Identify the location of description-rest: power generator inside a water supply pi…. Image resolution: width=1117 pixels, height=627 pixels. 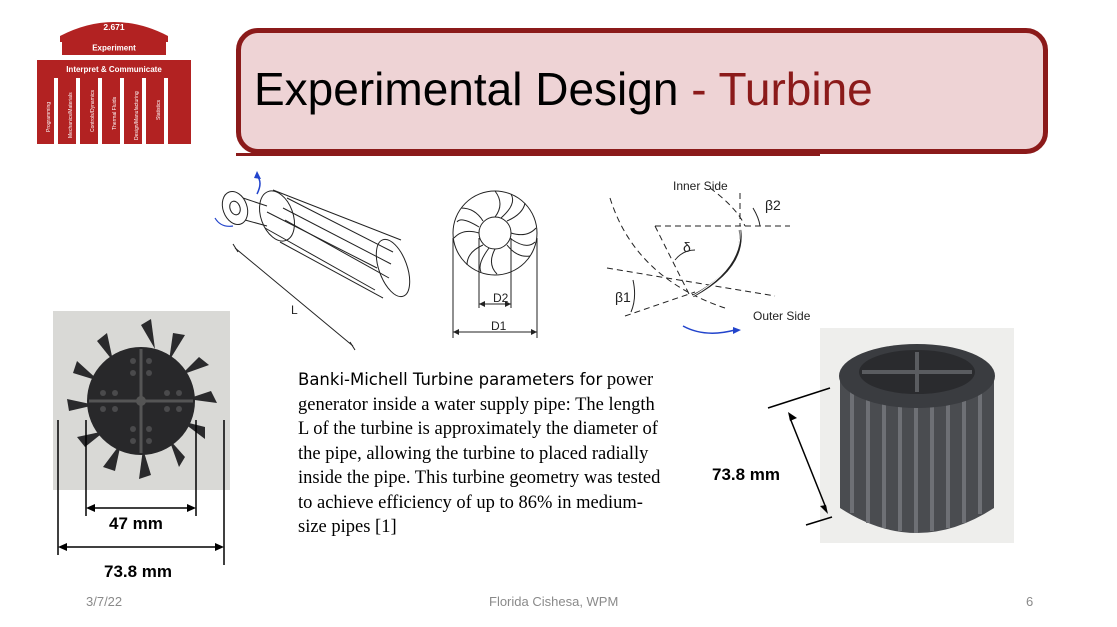
(479, 453).